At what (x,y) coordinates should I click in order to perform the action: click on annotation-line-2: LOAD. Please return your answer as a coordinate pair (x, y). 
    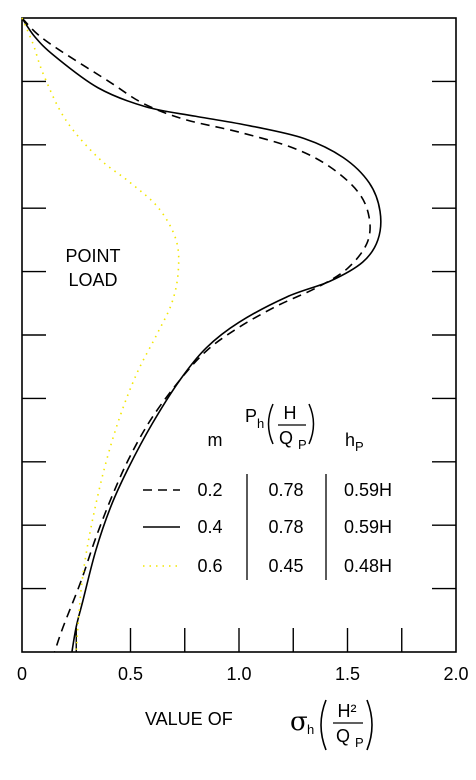
    Looking at the image, I should click on (92, 280).